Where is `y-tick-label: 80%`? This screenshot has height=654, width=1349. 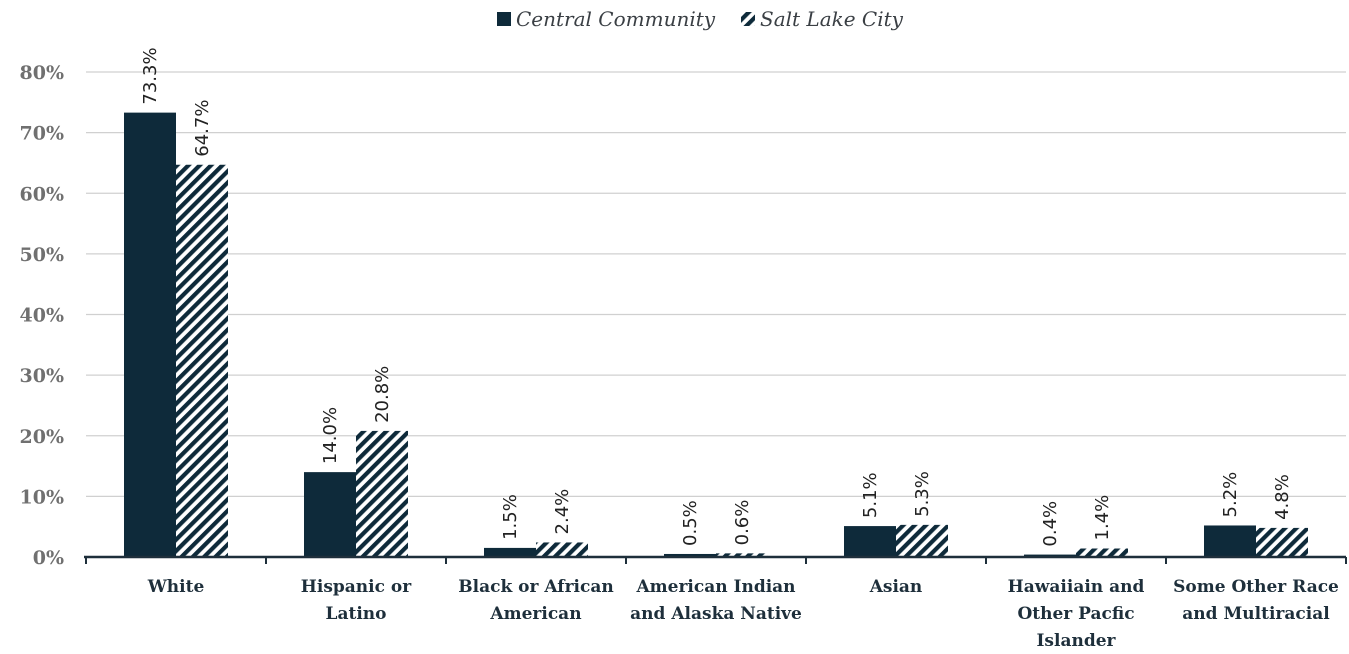 y-tick-label: 80% is located at coordinates (42, 73).